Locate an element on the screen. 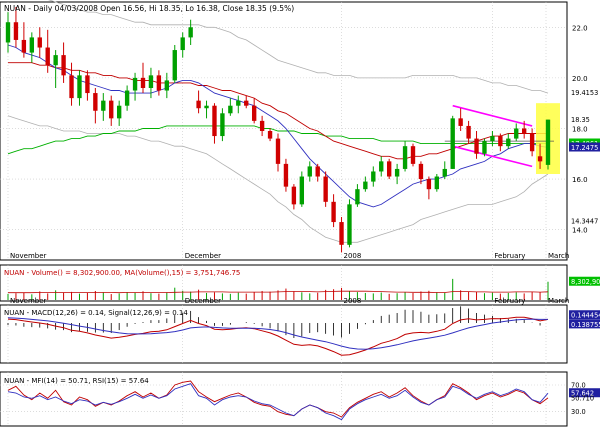 The image size is (600, 427). volume-value-label: 8,302,90 is located at coordinates (585, 282).